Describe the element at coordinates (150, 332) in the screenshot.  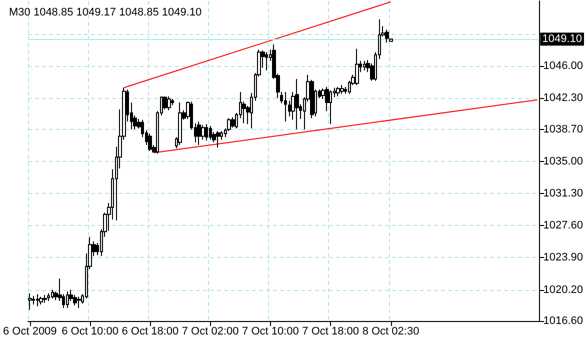
I see `x-tick-label: 6 Oct 18:00` at that location.